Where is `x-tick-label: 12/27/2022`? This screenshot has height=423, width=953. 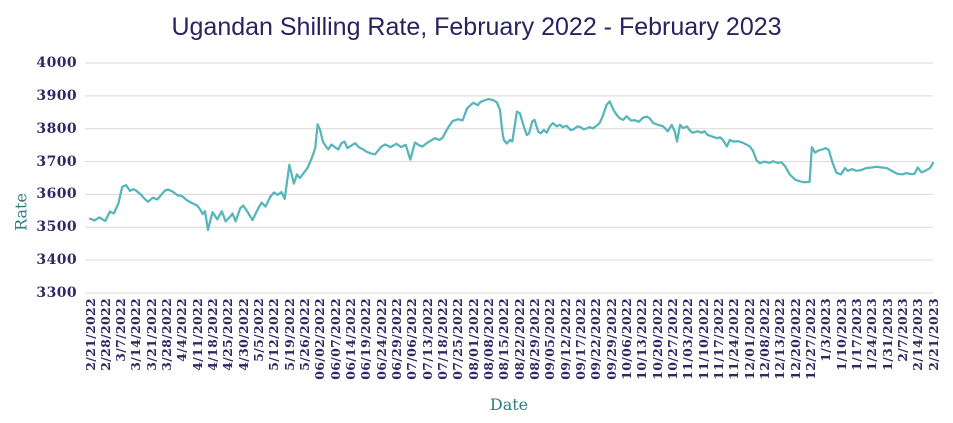 x-tick-label: 12/27/2022 is located at coordinates (810, 339).